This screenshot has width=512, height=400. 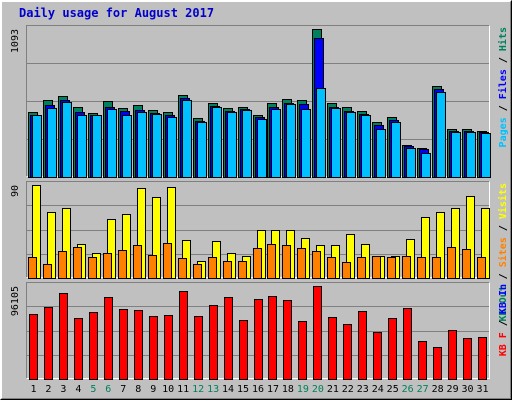 What do you see at coordinates (243, 389) in the screenshot?
I see `day-label: 15` at bounding box center [243, 389].